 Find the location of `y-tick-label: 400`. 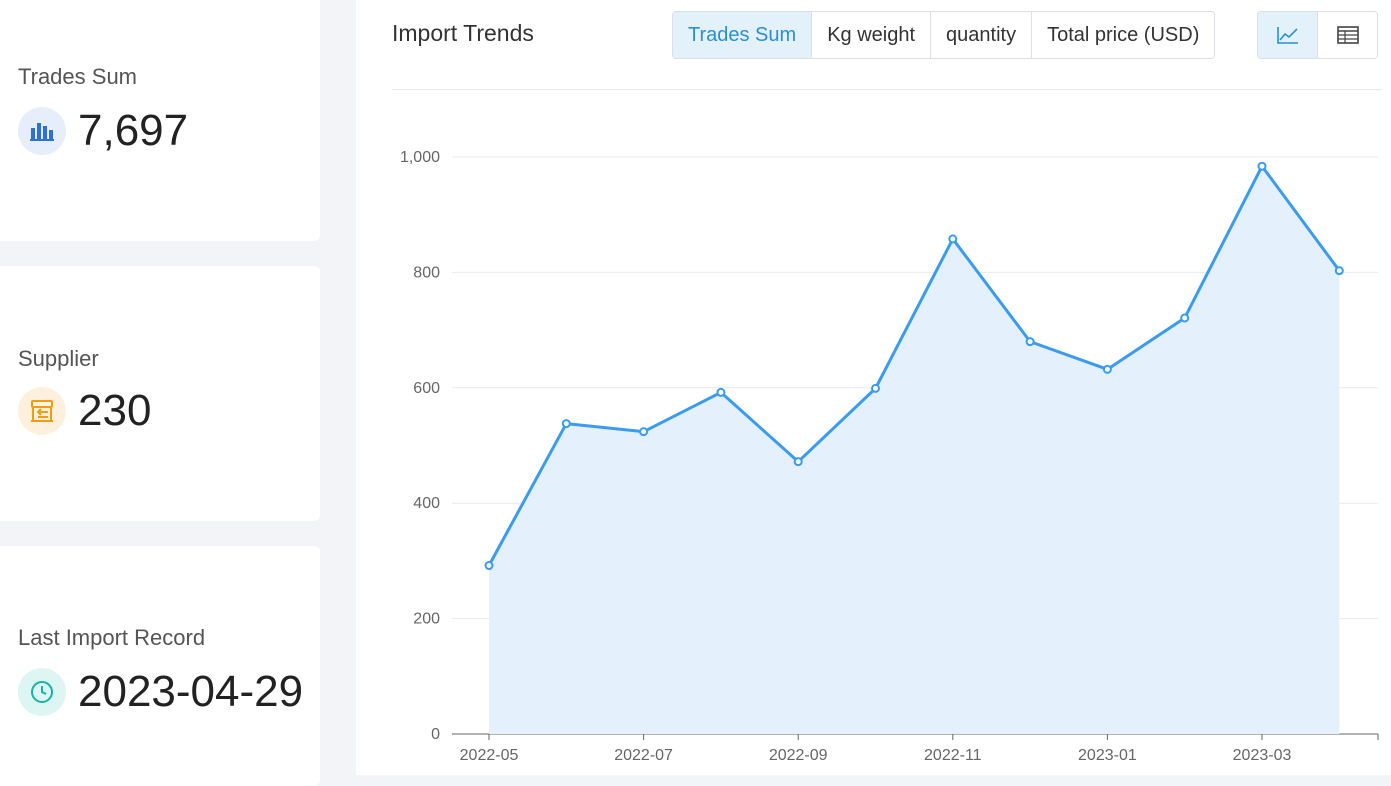

y-tick-label: 400 is located at coordinates (426, 503).